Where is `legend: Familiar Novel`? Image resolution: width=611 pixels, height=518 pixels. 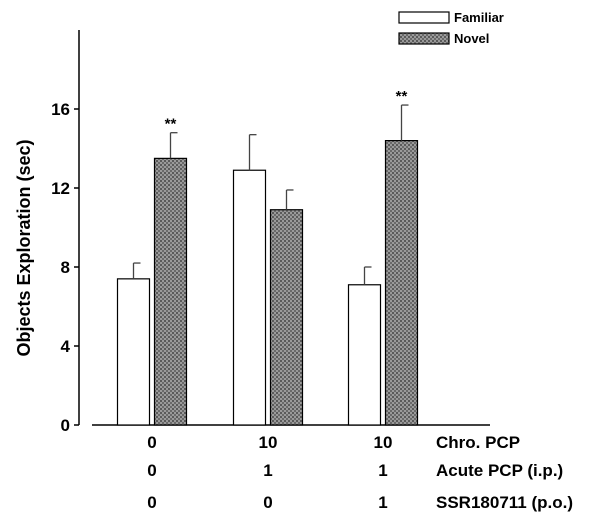
legend: Familiar Novel is located at coordinates (451, 28).